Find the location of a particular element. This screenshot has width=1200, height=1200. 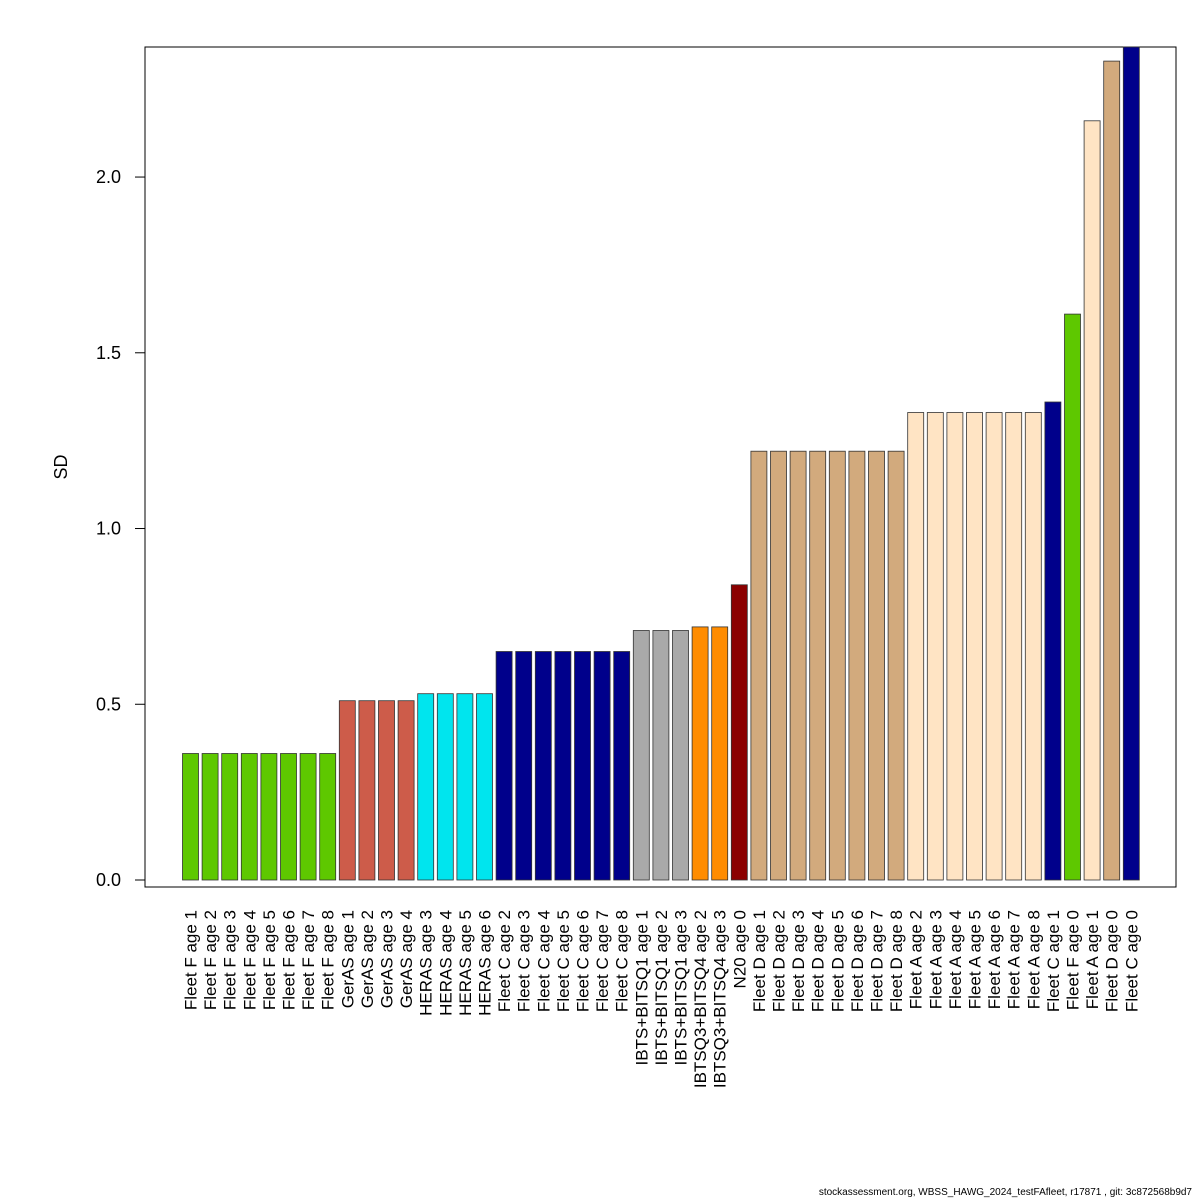

x-tick-label: Fleet D age 3 is located at coordinates (798, 961).